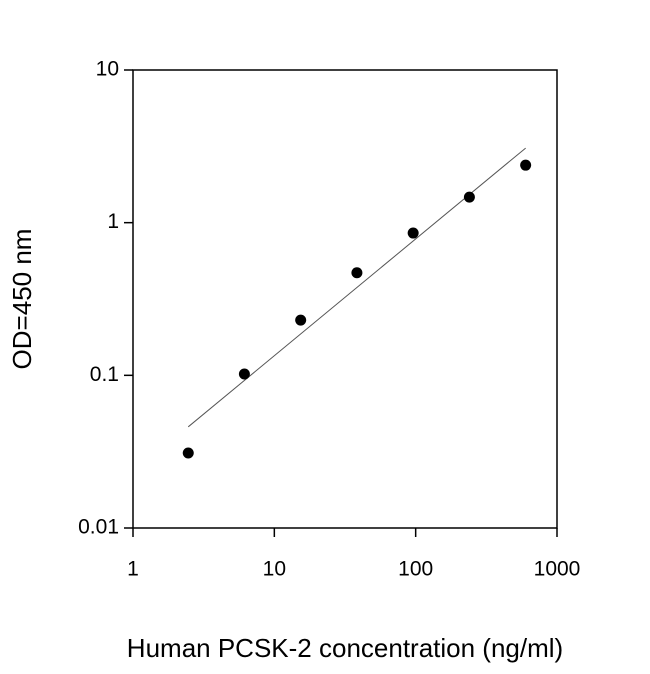  Describe the element at coordinates (98, 527) in the screenshot. I see `y-tick-label: 0.01` at that location.